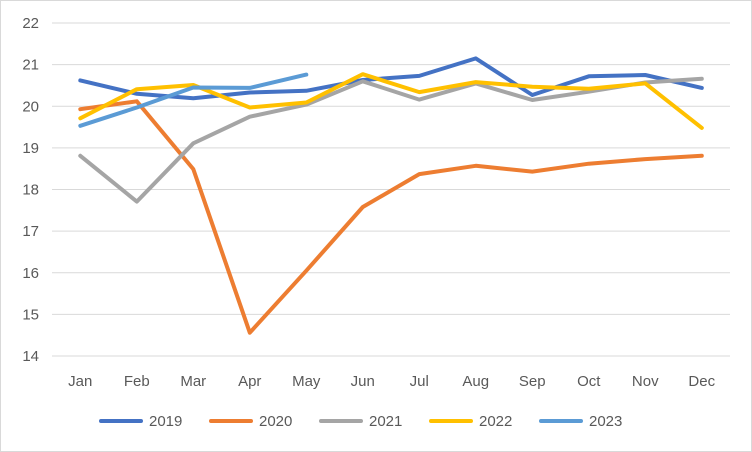 The image size is (752, 452). What do you see at coordinates (385, 421) in the screenshot?
I see `legend-label: 2021` at bounding box center [385, 421].